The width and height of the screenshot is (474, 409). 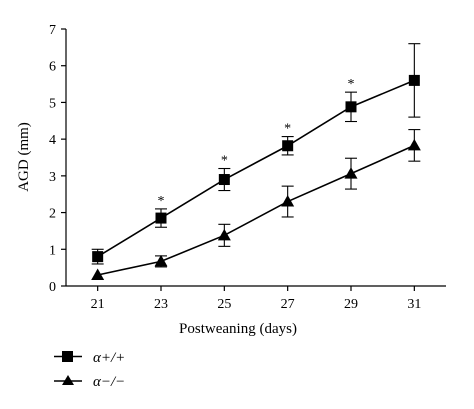 I want to click on x-tick-label: 21, so click(x=98, y=304).